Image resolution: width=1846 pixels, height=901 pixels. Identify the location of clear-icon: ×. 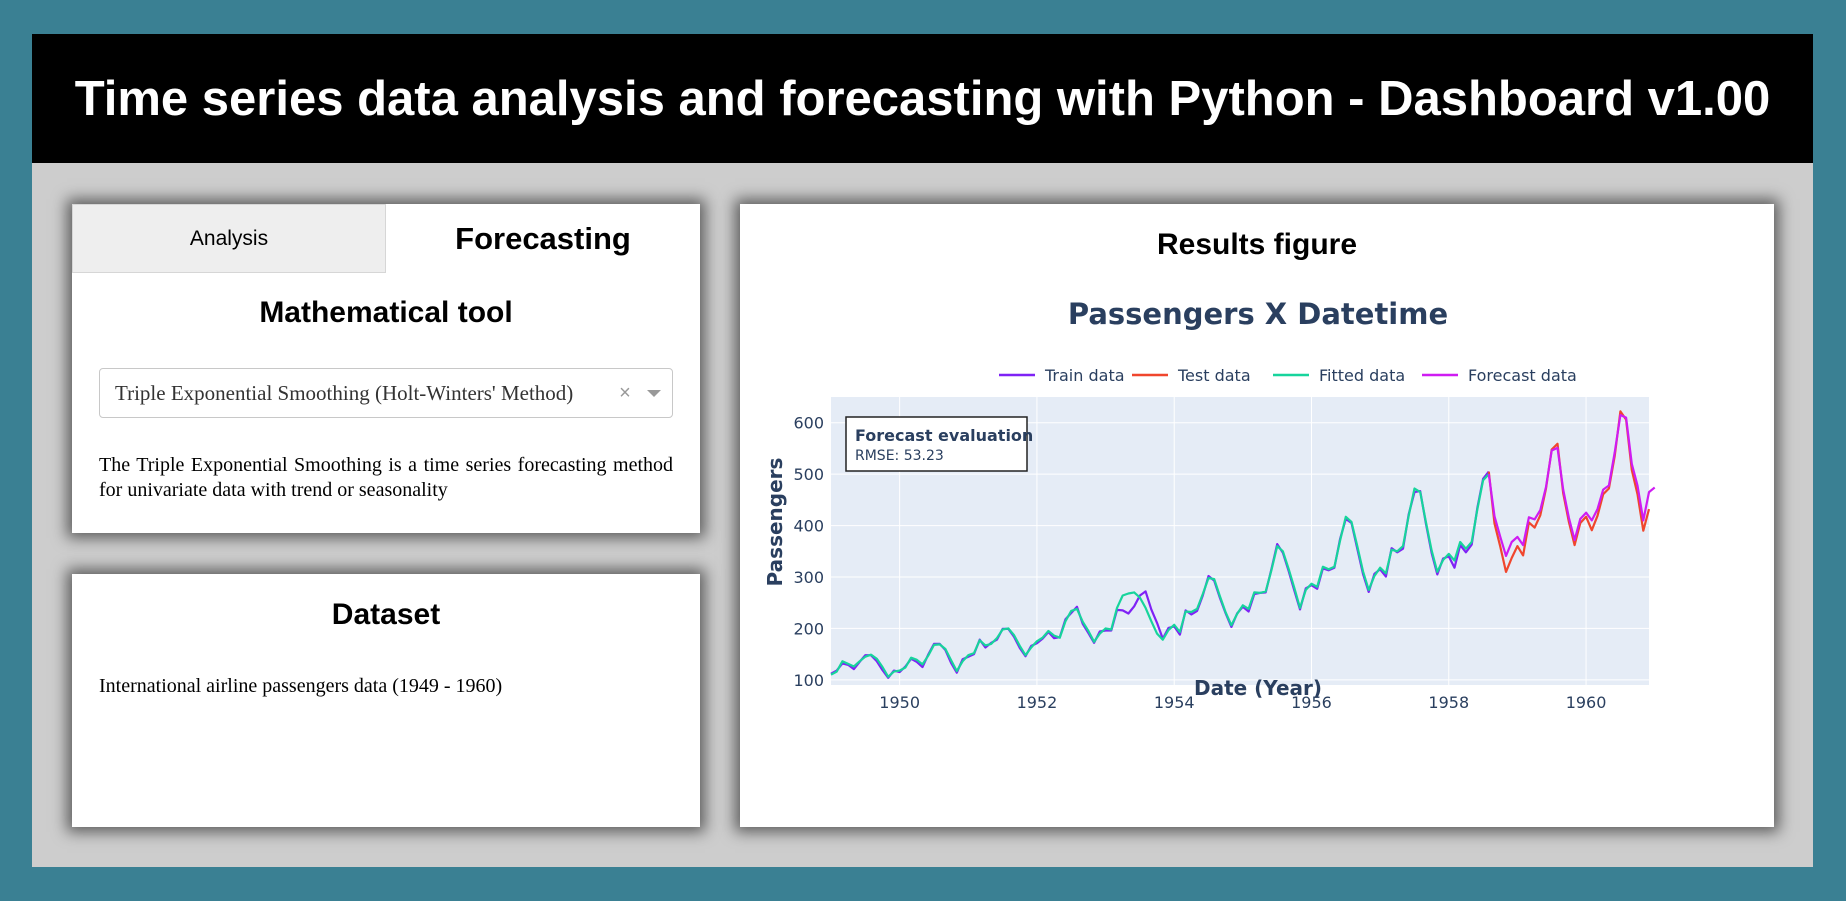
(625, 392).